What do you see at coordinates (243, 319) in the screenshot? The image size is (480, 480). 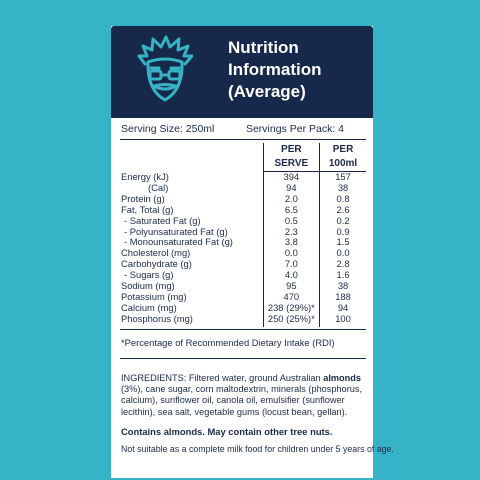 I see `table-row: Phosphorus (mg) 250 (25%)* 100` at bounding box center [243, 319].